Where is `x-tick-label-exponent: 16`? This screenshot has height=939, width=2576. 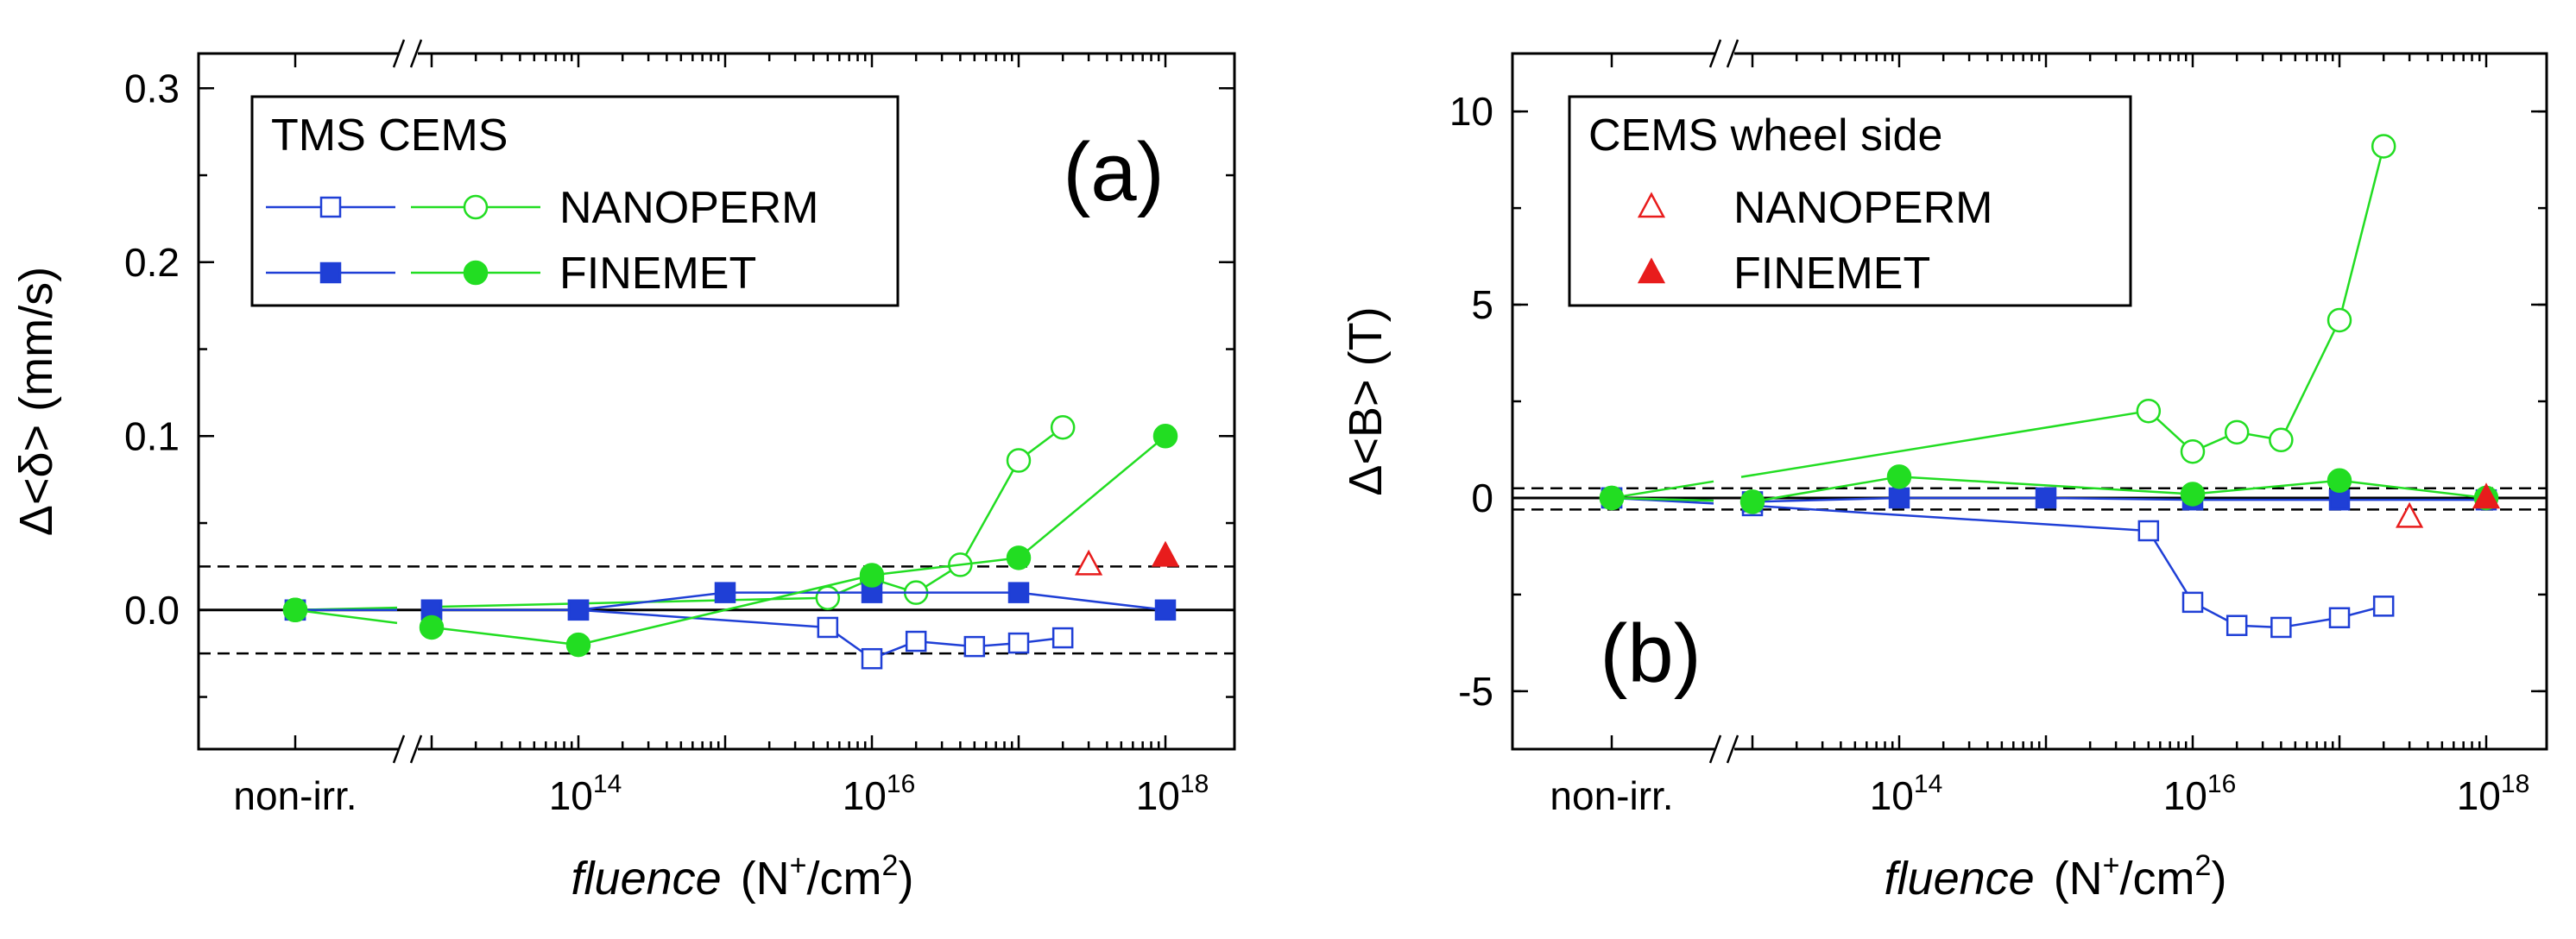 x-tick-label-exponent: 16 is located at coordinates (901, 784).